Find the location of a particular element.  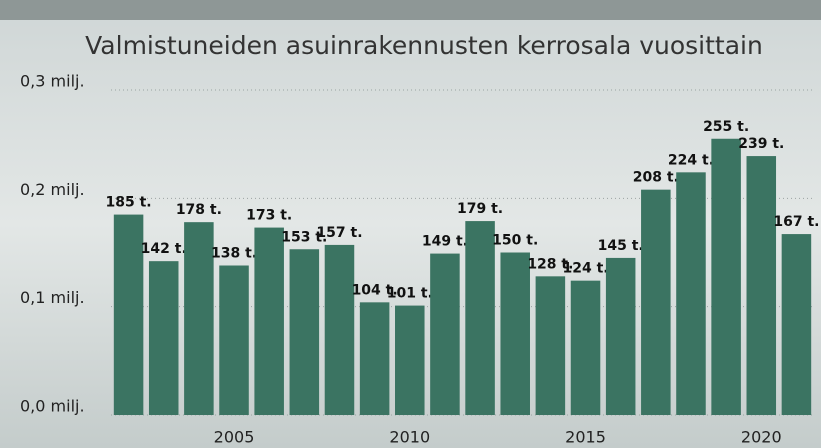

data-label: 208 t. is located at coordinates (656, 178).